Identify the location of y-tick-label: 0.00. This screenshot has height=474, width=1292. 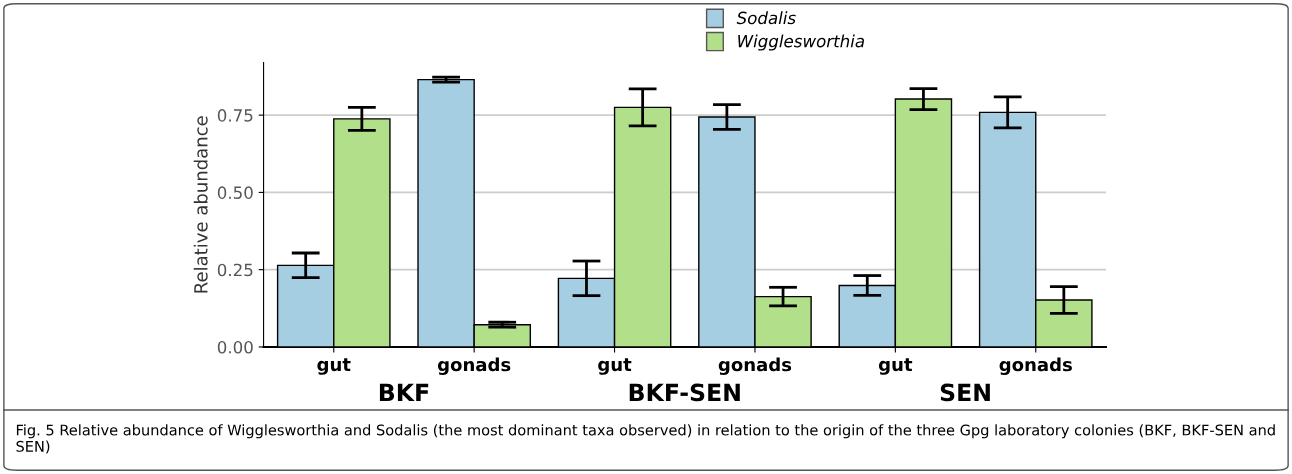
(235, 347).